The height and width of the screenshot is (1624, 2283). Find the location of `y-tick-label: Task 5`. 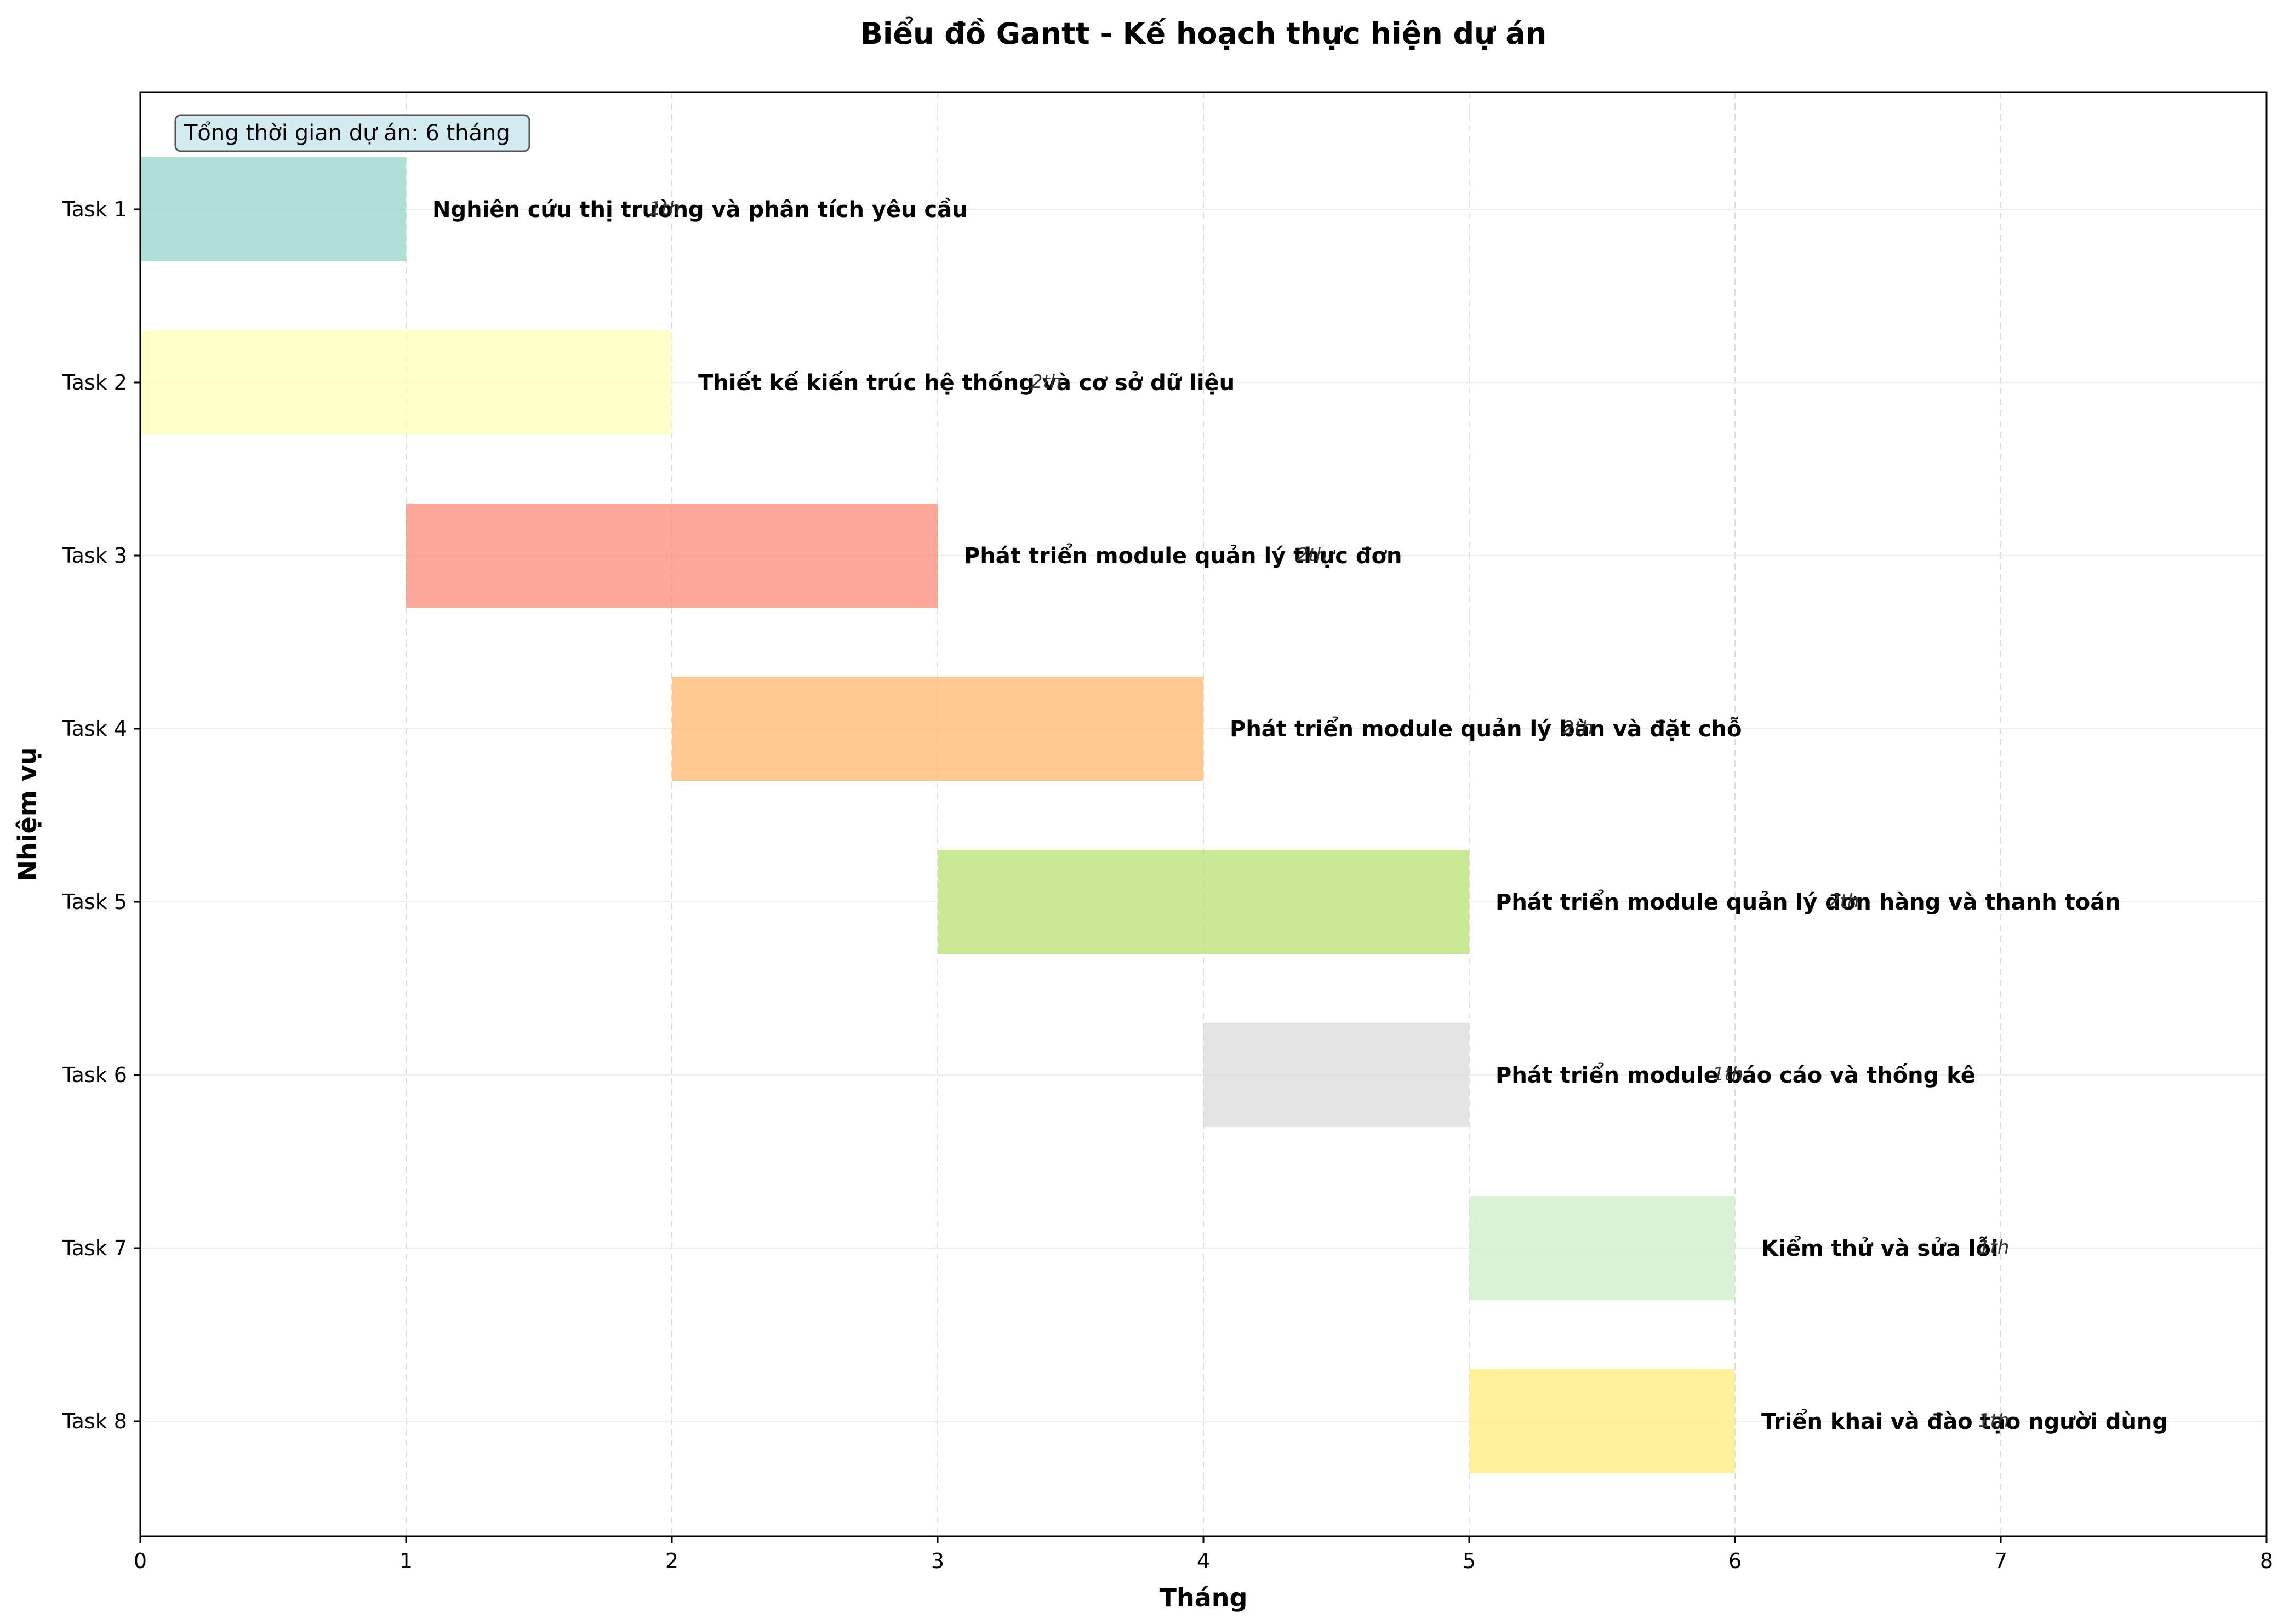

y-tick-label: Task 5 is located at coordinates (95, 902).